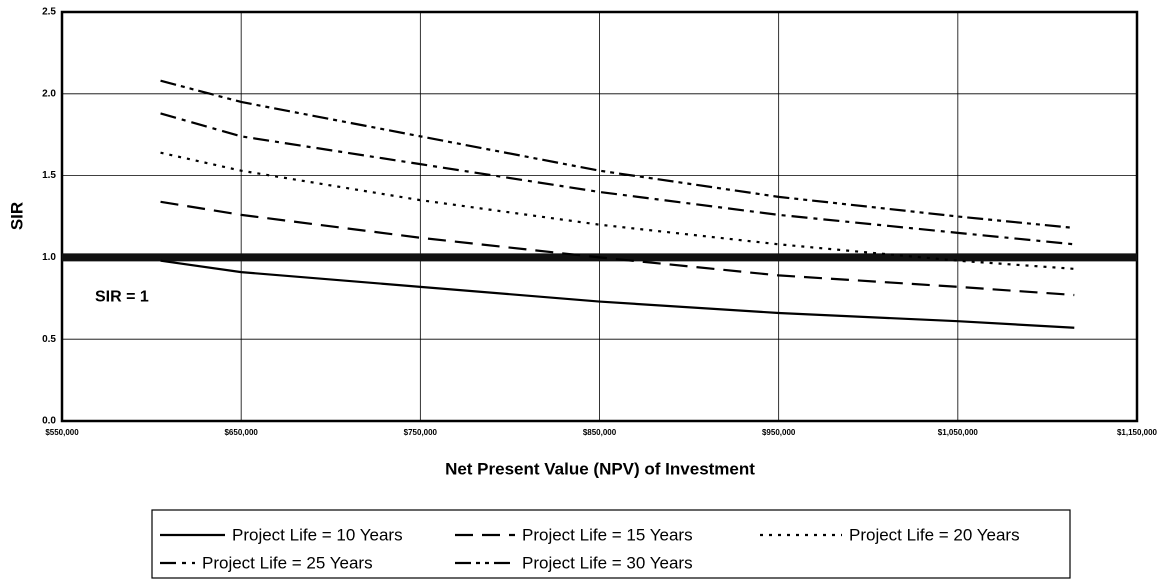 Image resolution: width=1173 pixels, height=580 pixels. Describe the element at coordinates (317, 534) in the screenshot. I see `legend-label: Project Life = 10 Years` at that location.